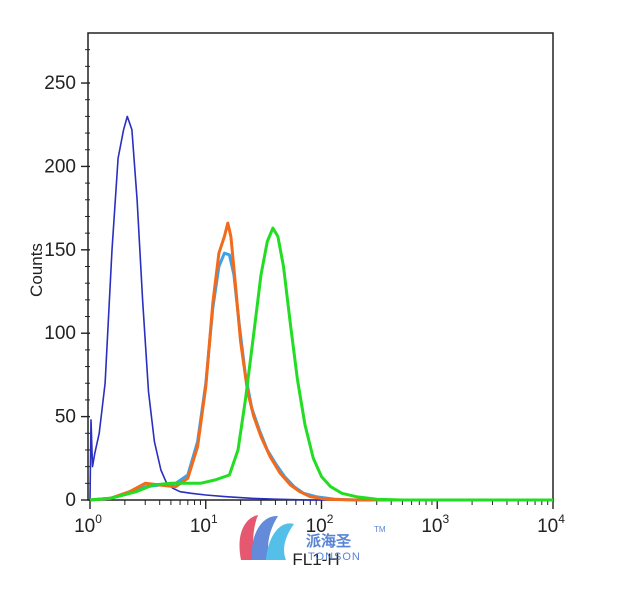 This screenshot has height=605, width=628. I want to click on watermark-tm: TM, so click(380, 529).